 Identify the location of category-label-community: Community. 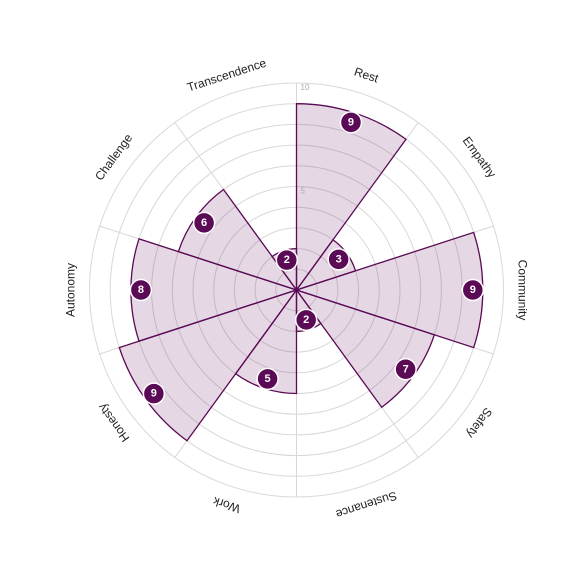
(523, 290).